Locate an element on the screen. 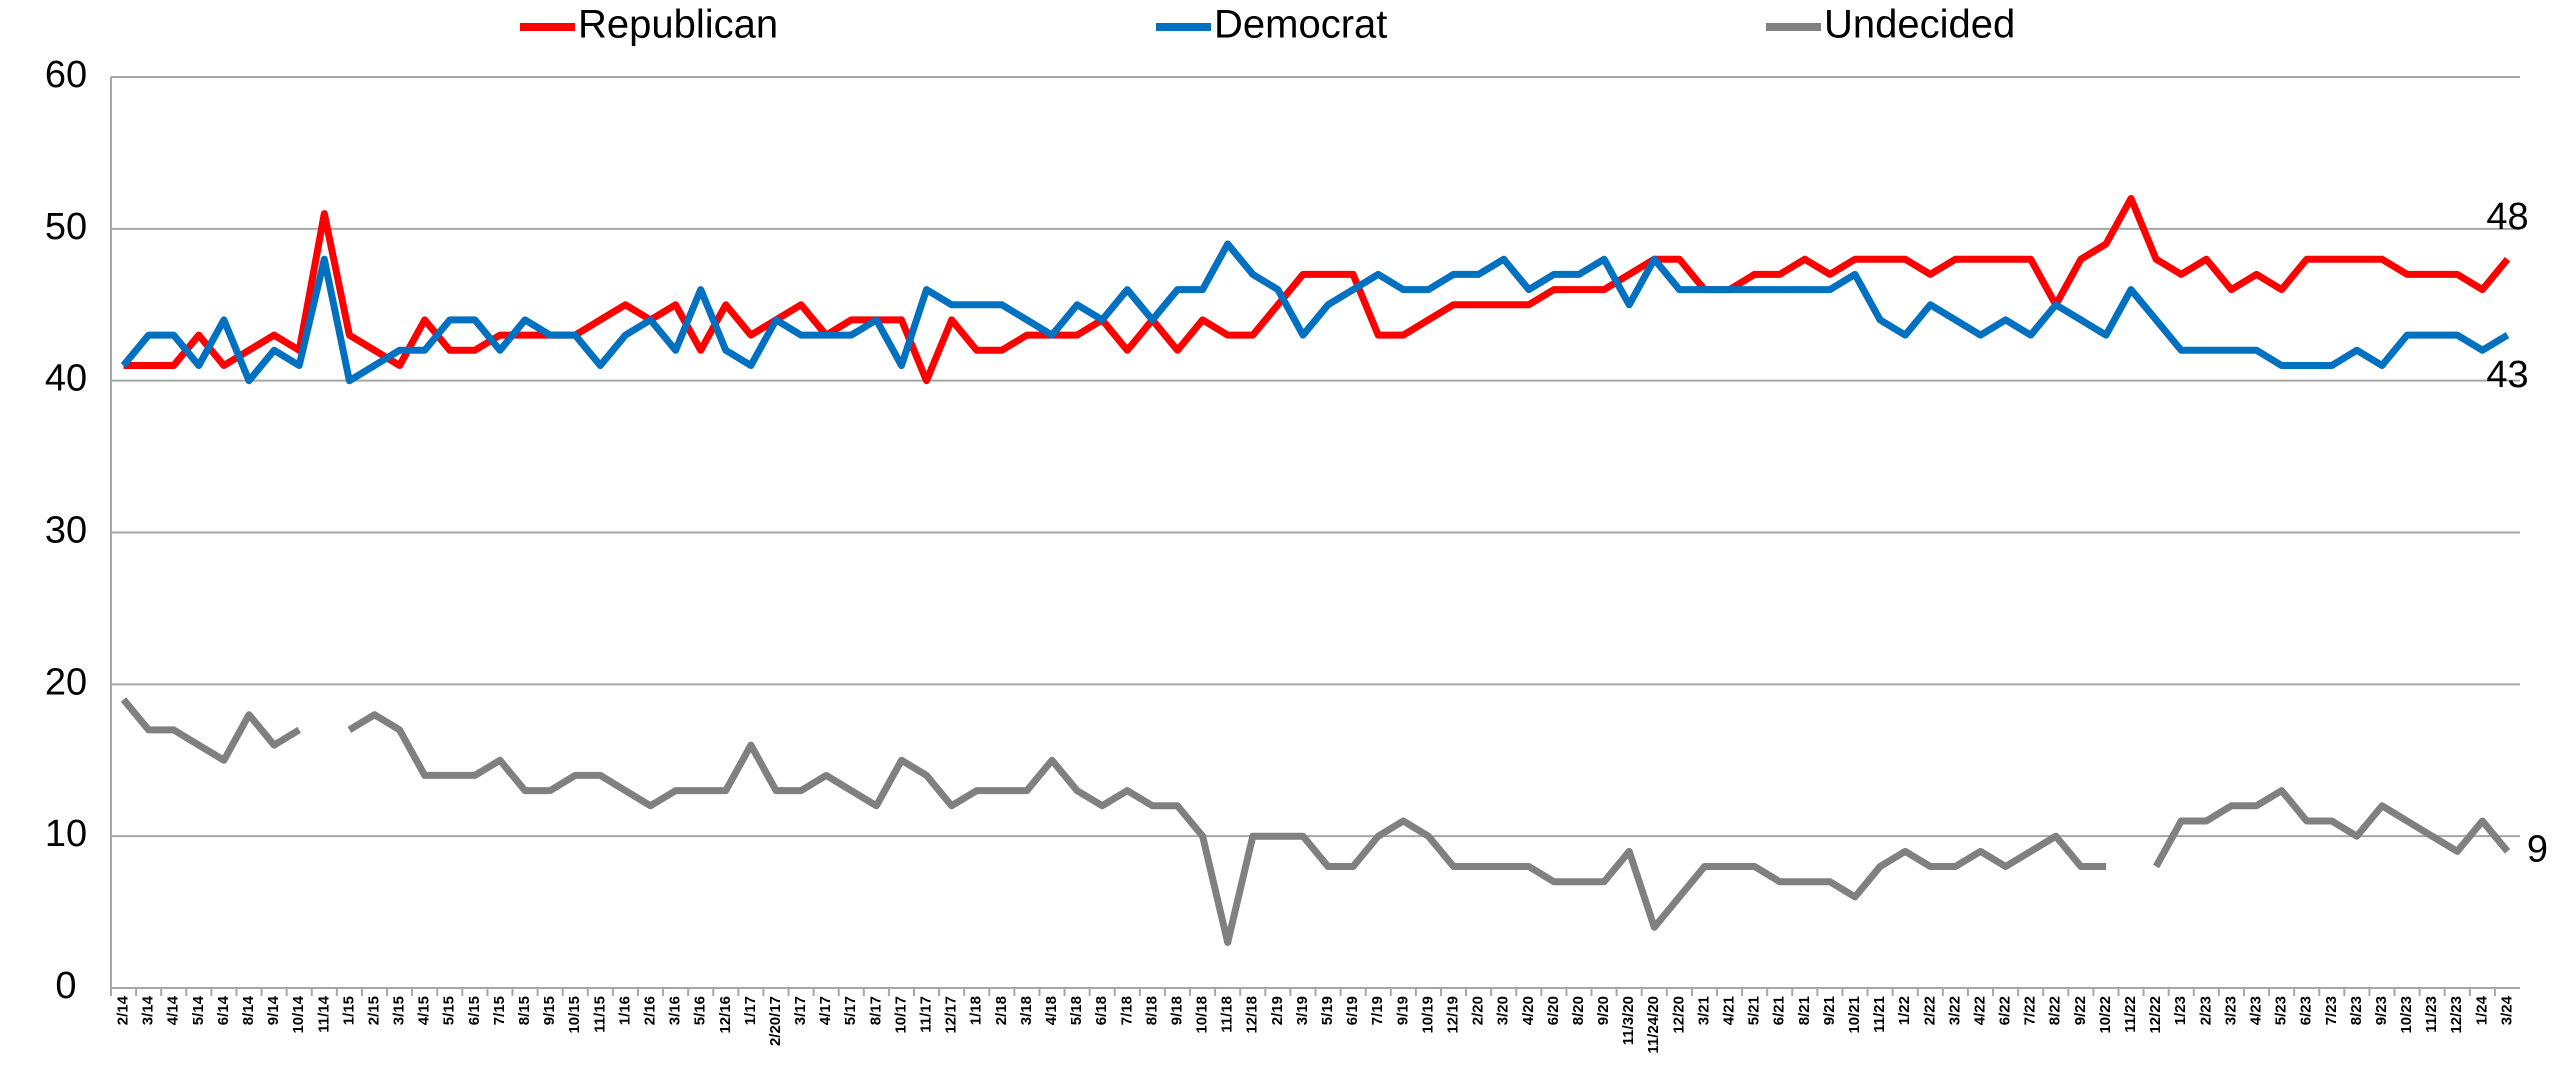 The width and height of the screenshot is (2552, 1077). x-tick-label: 2/19 is located at coordinates (1277, 1010).